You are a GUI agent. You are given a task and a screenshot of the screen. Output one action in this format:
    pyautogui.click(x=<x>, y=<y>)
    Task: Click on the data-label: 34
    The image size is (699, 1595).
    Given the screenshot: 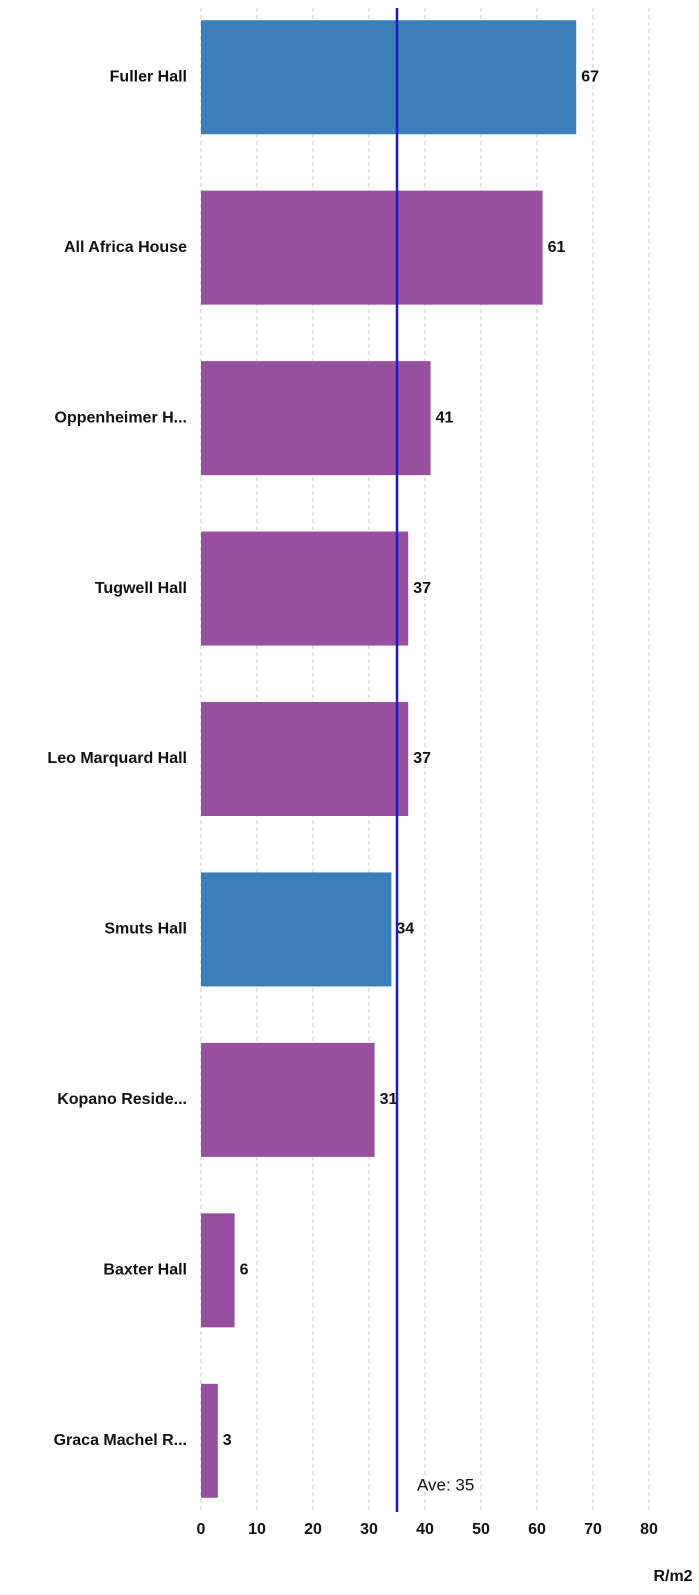 What is the action you would take?
    pyautogui.click(x=405, y=929)
    